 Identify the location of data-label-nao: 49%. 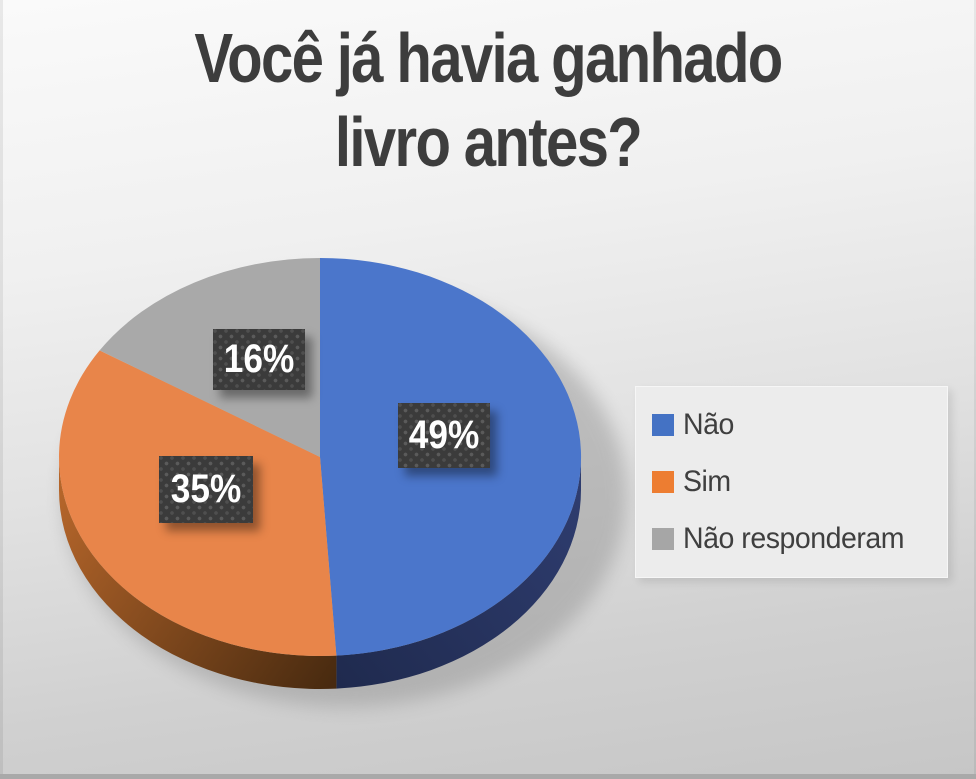
(444, 435).